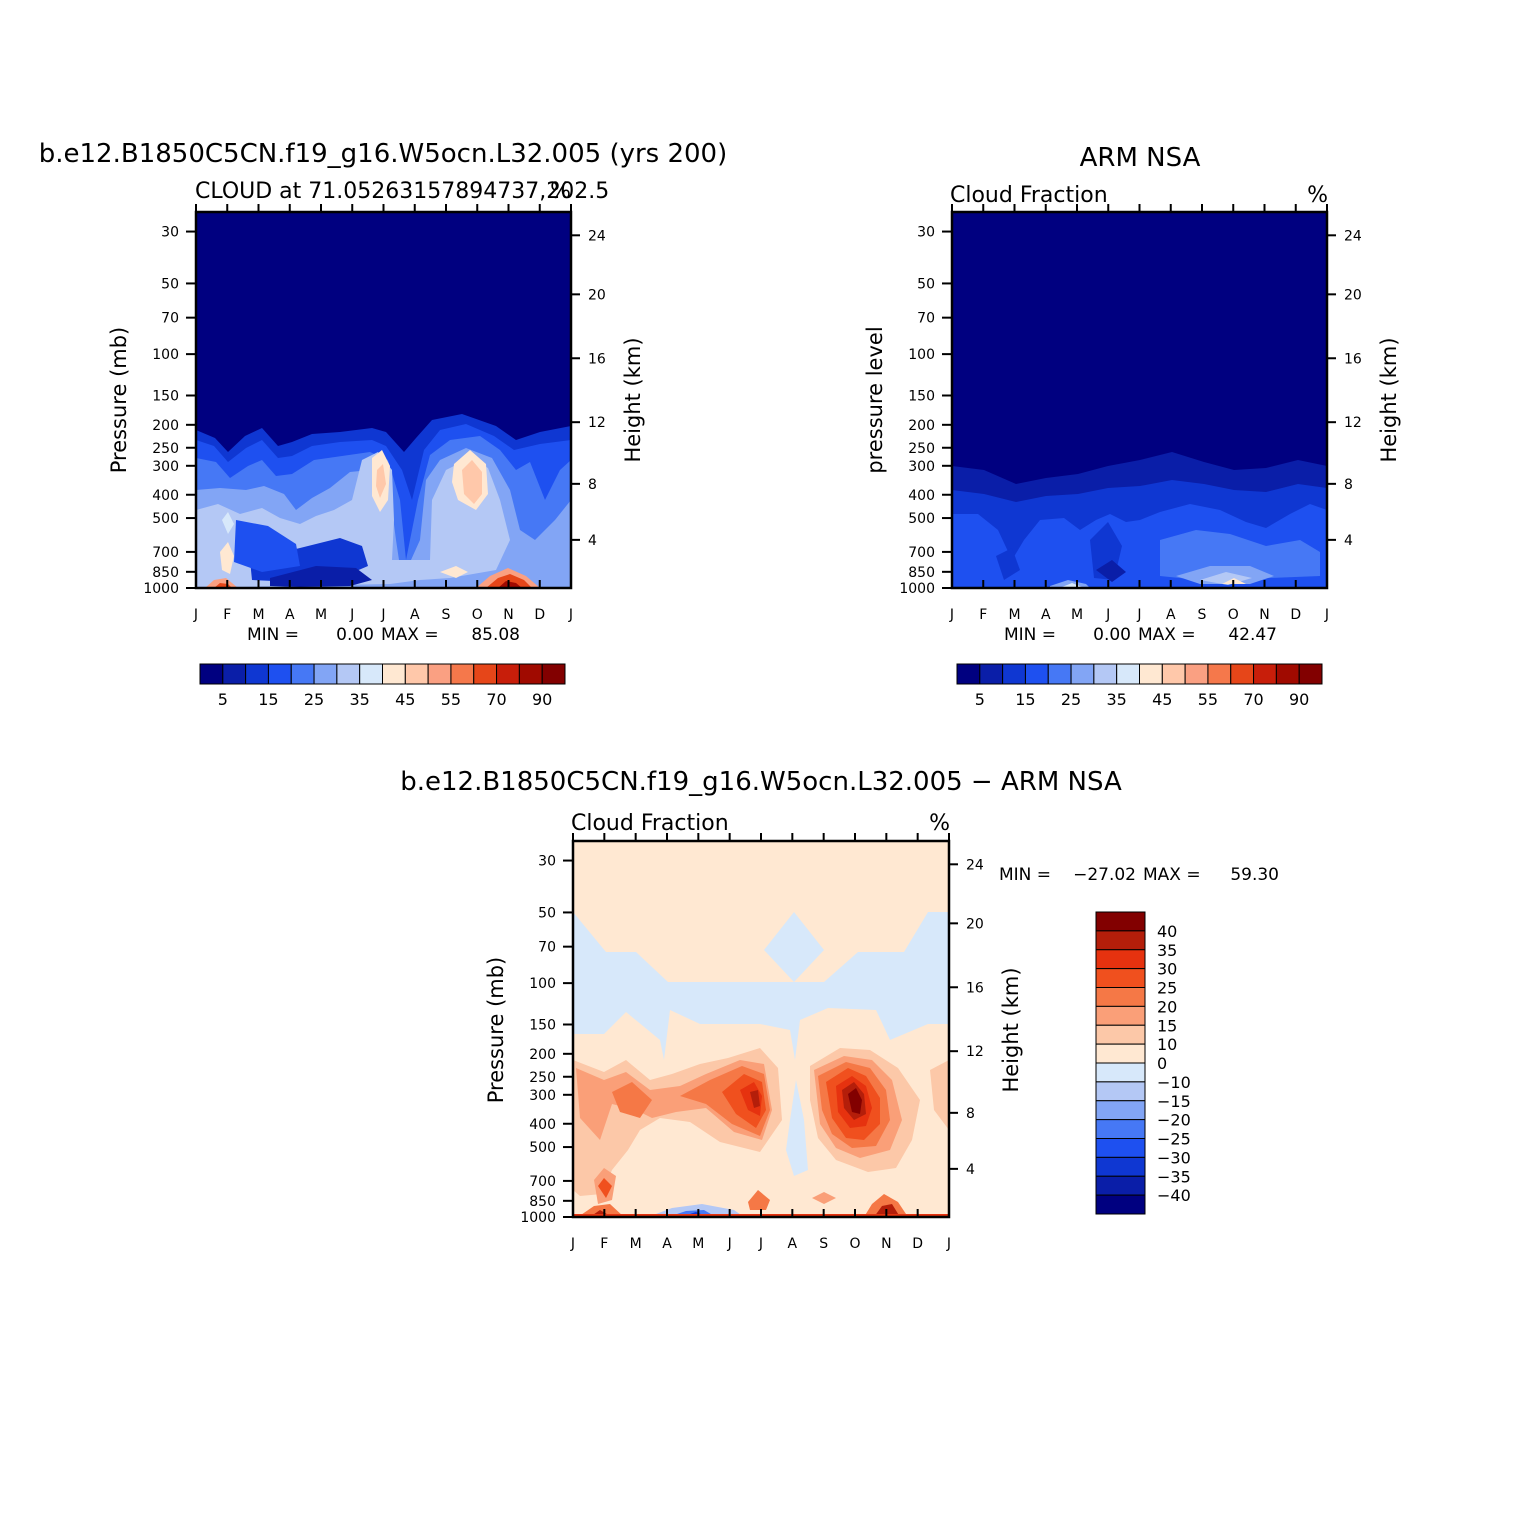  Describe the element at coordinates (165, 573) in the screenshot. I see `model-ptick-label: 850` at that location.